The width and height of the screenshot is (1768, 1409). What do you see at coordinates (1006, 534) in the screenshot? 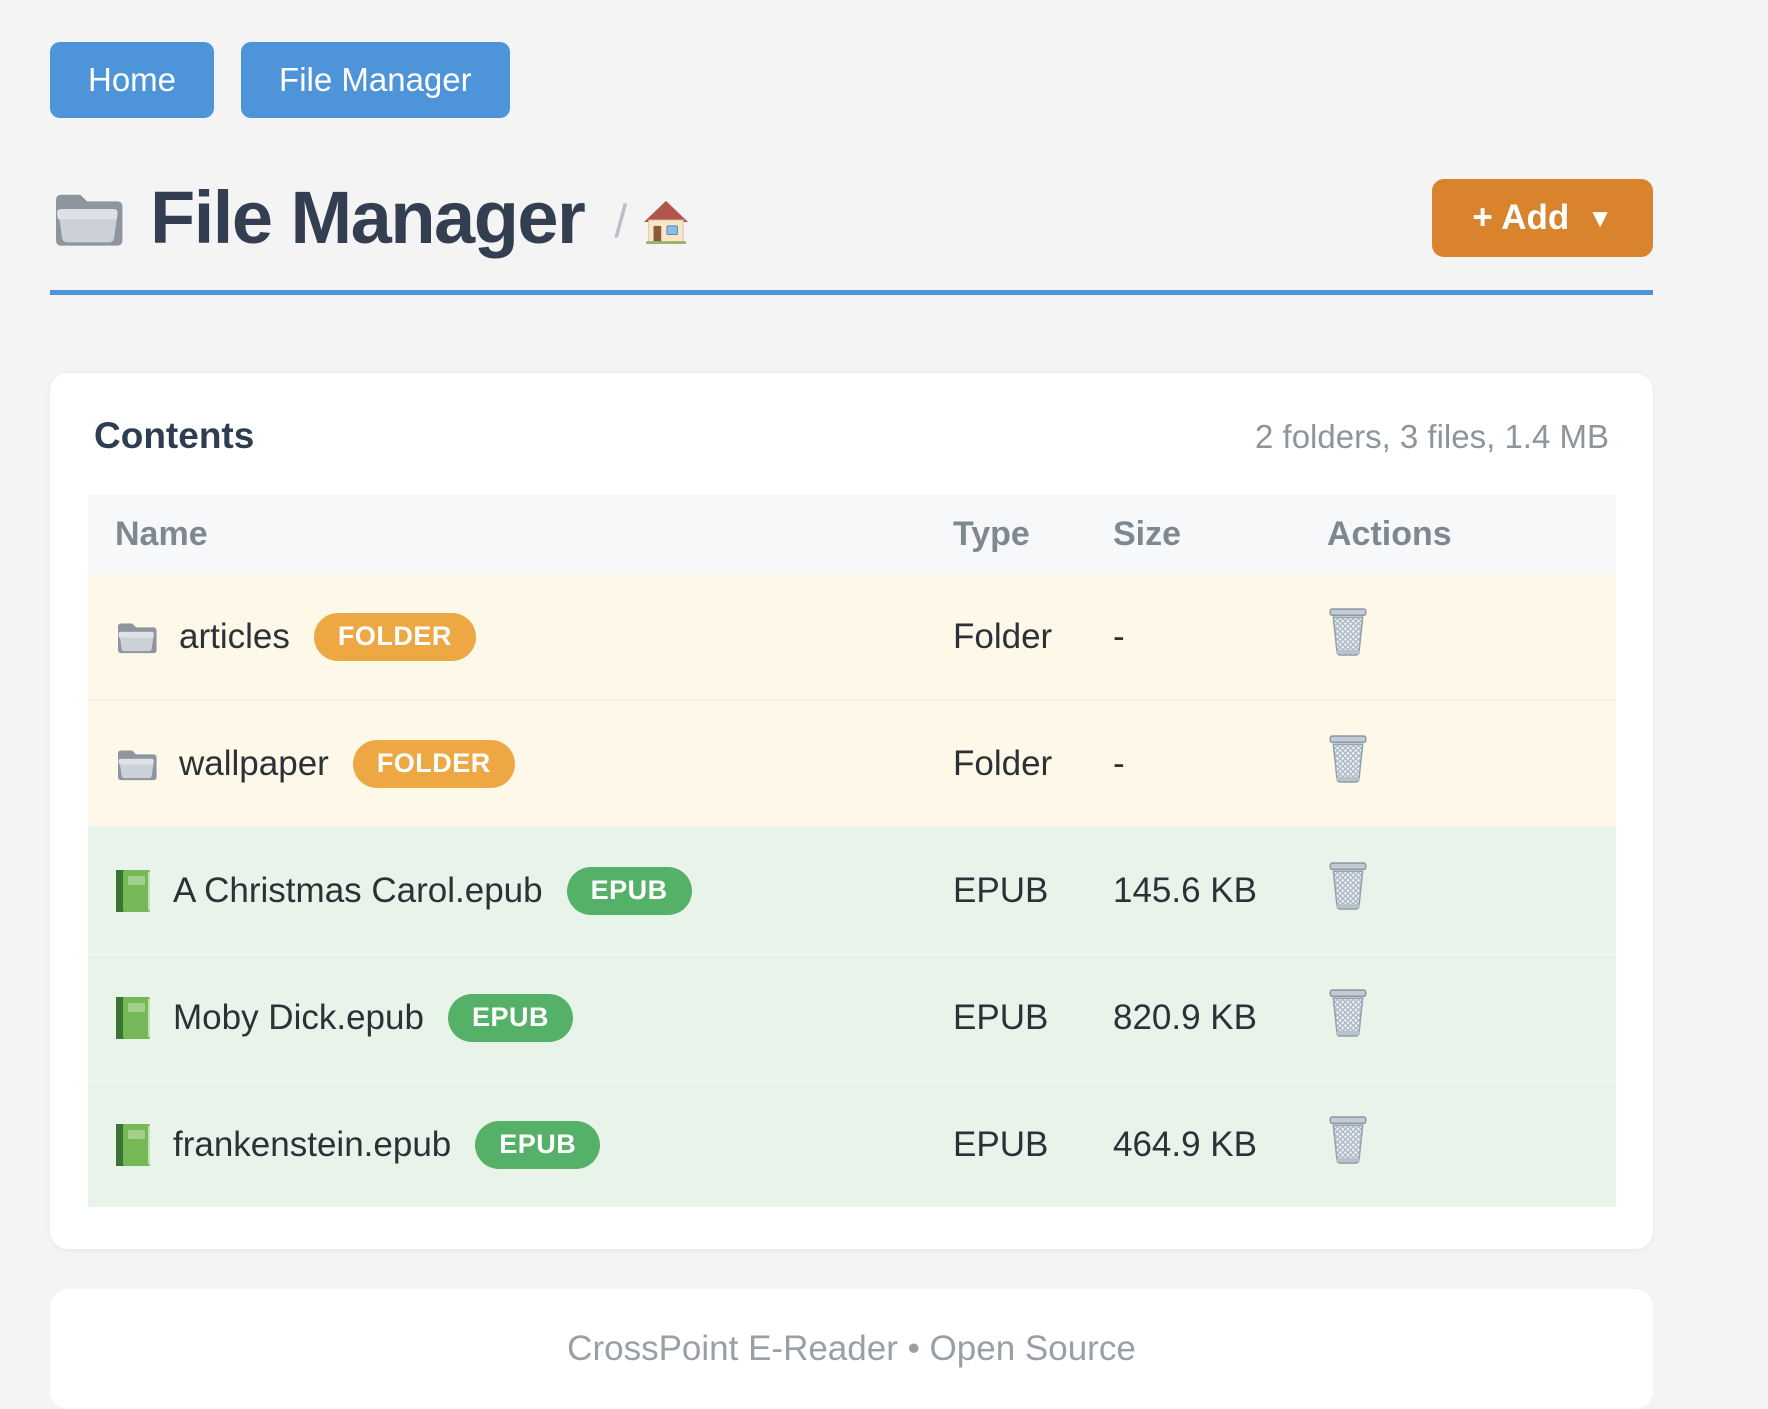
I see `column-header-type: Type` at bounding box center [1006, 534].